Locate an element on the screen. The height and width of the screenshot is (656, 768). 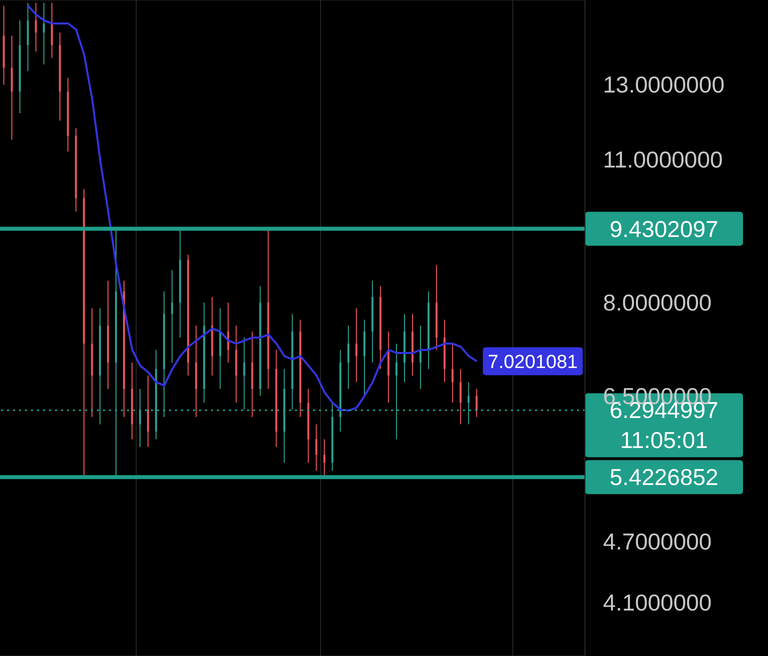
y-tick-label: 4.1000000 is located at coordinates (657, 603).